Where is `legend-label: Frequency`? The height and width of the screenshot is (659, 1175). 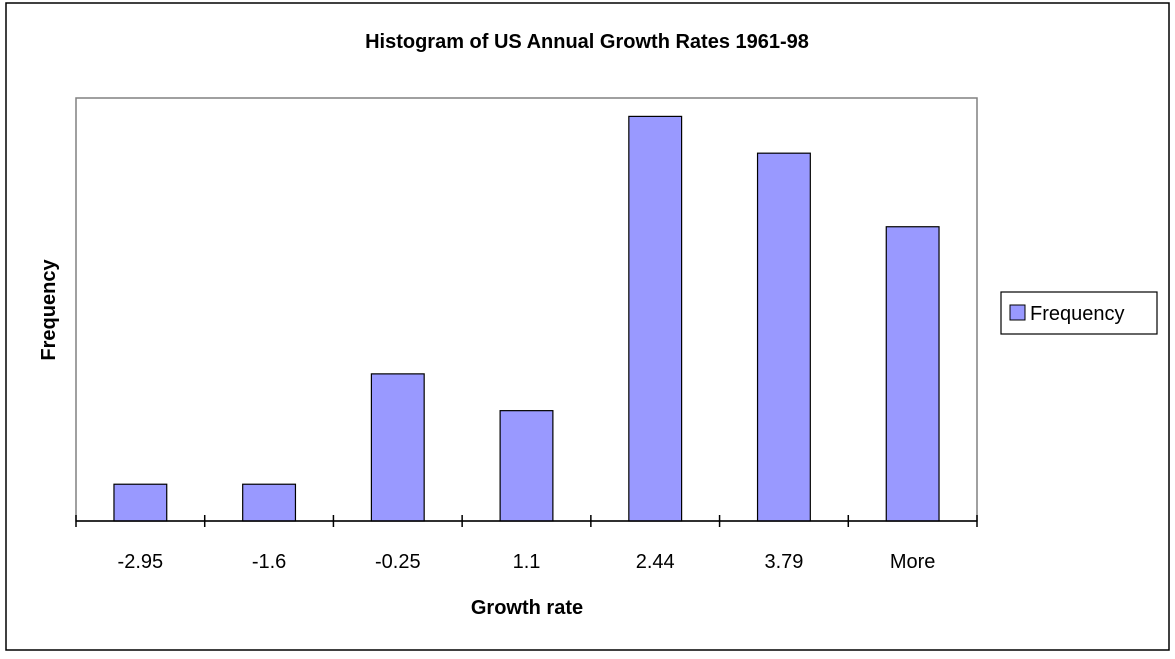 legend-label: Frequency is located at coordinates (1077, 314).